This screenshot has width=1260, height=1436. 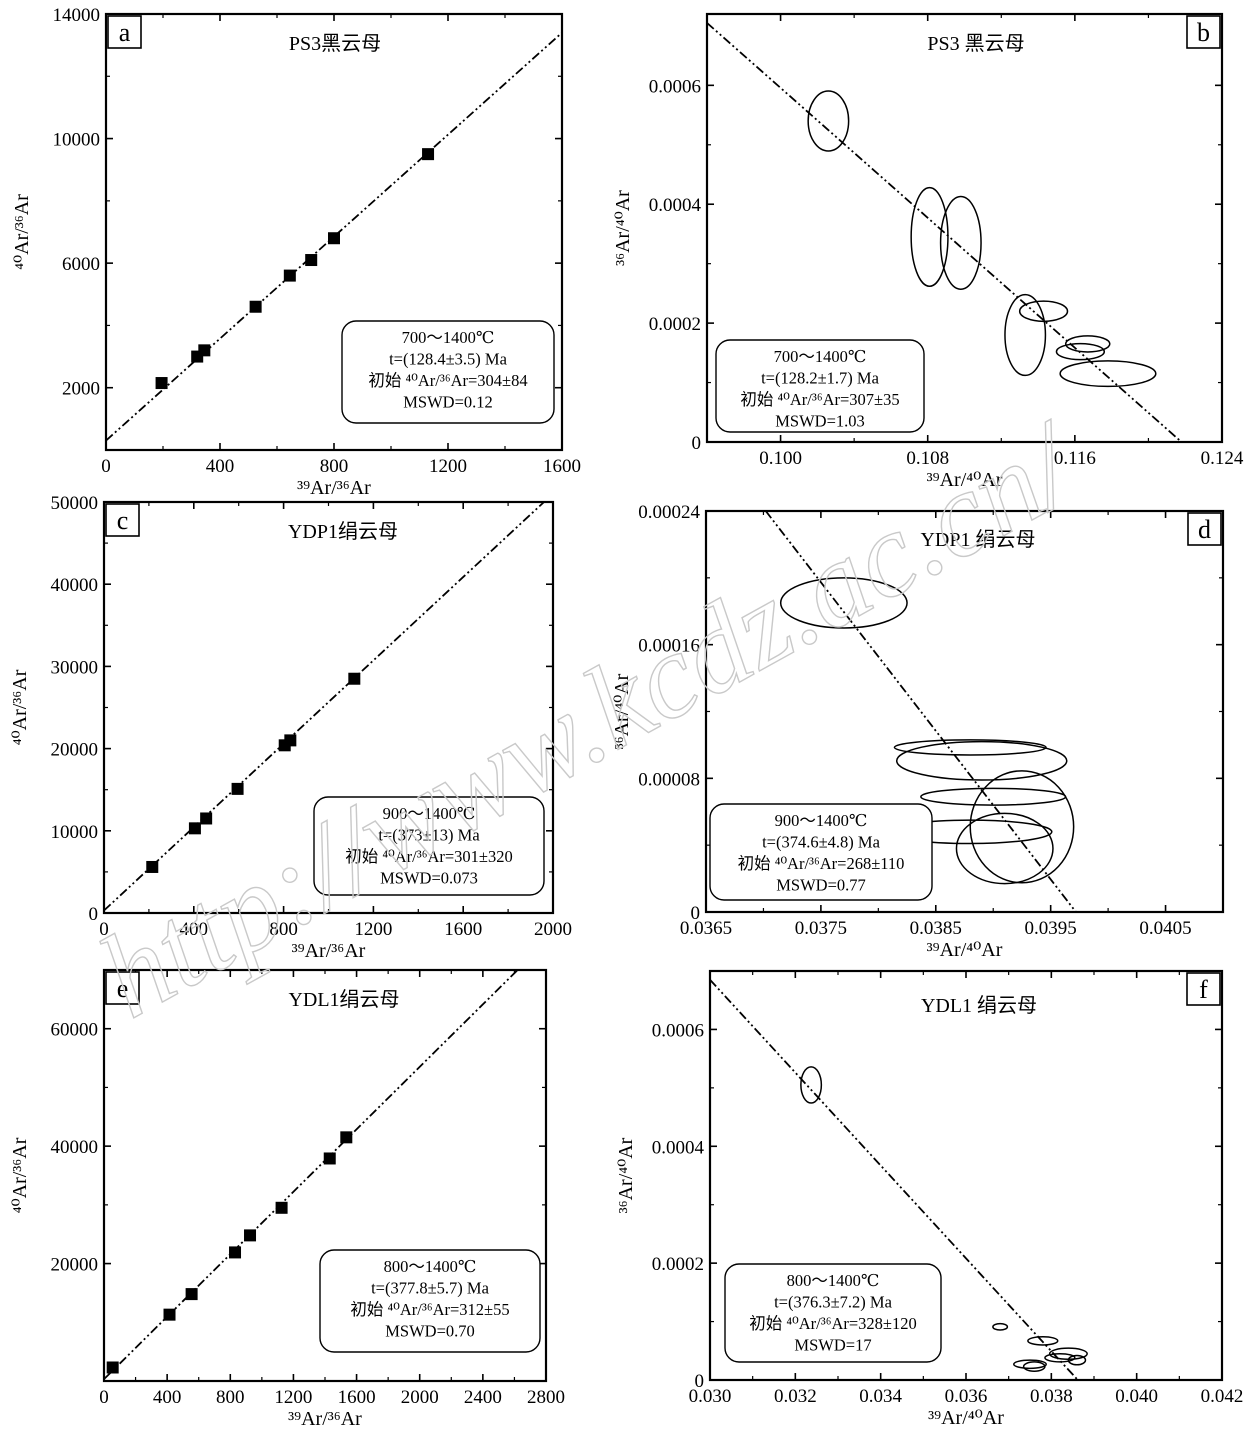 What do you see at coordinates (429, 813) in the screenshot?
I see `annotation-line: 900～1400℃` at bounding box center [429, 813].